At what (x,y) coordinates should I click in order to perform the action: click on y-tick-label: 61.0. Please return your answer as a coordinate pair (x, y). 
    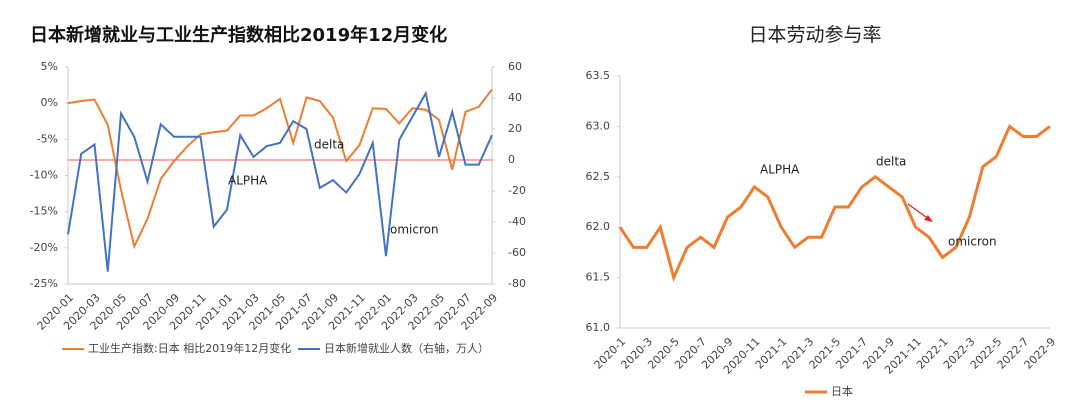
    Looking at the image, I should click on (598, 327).